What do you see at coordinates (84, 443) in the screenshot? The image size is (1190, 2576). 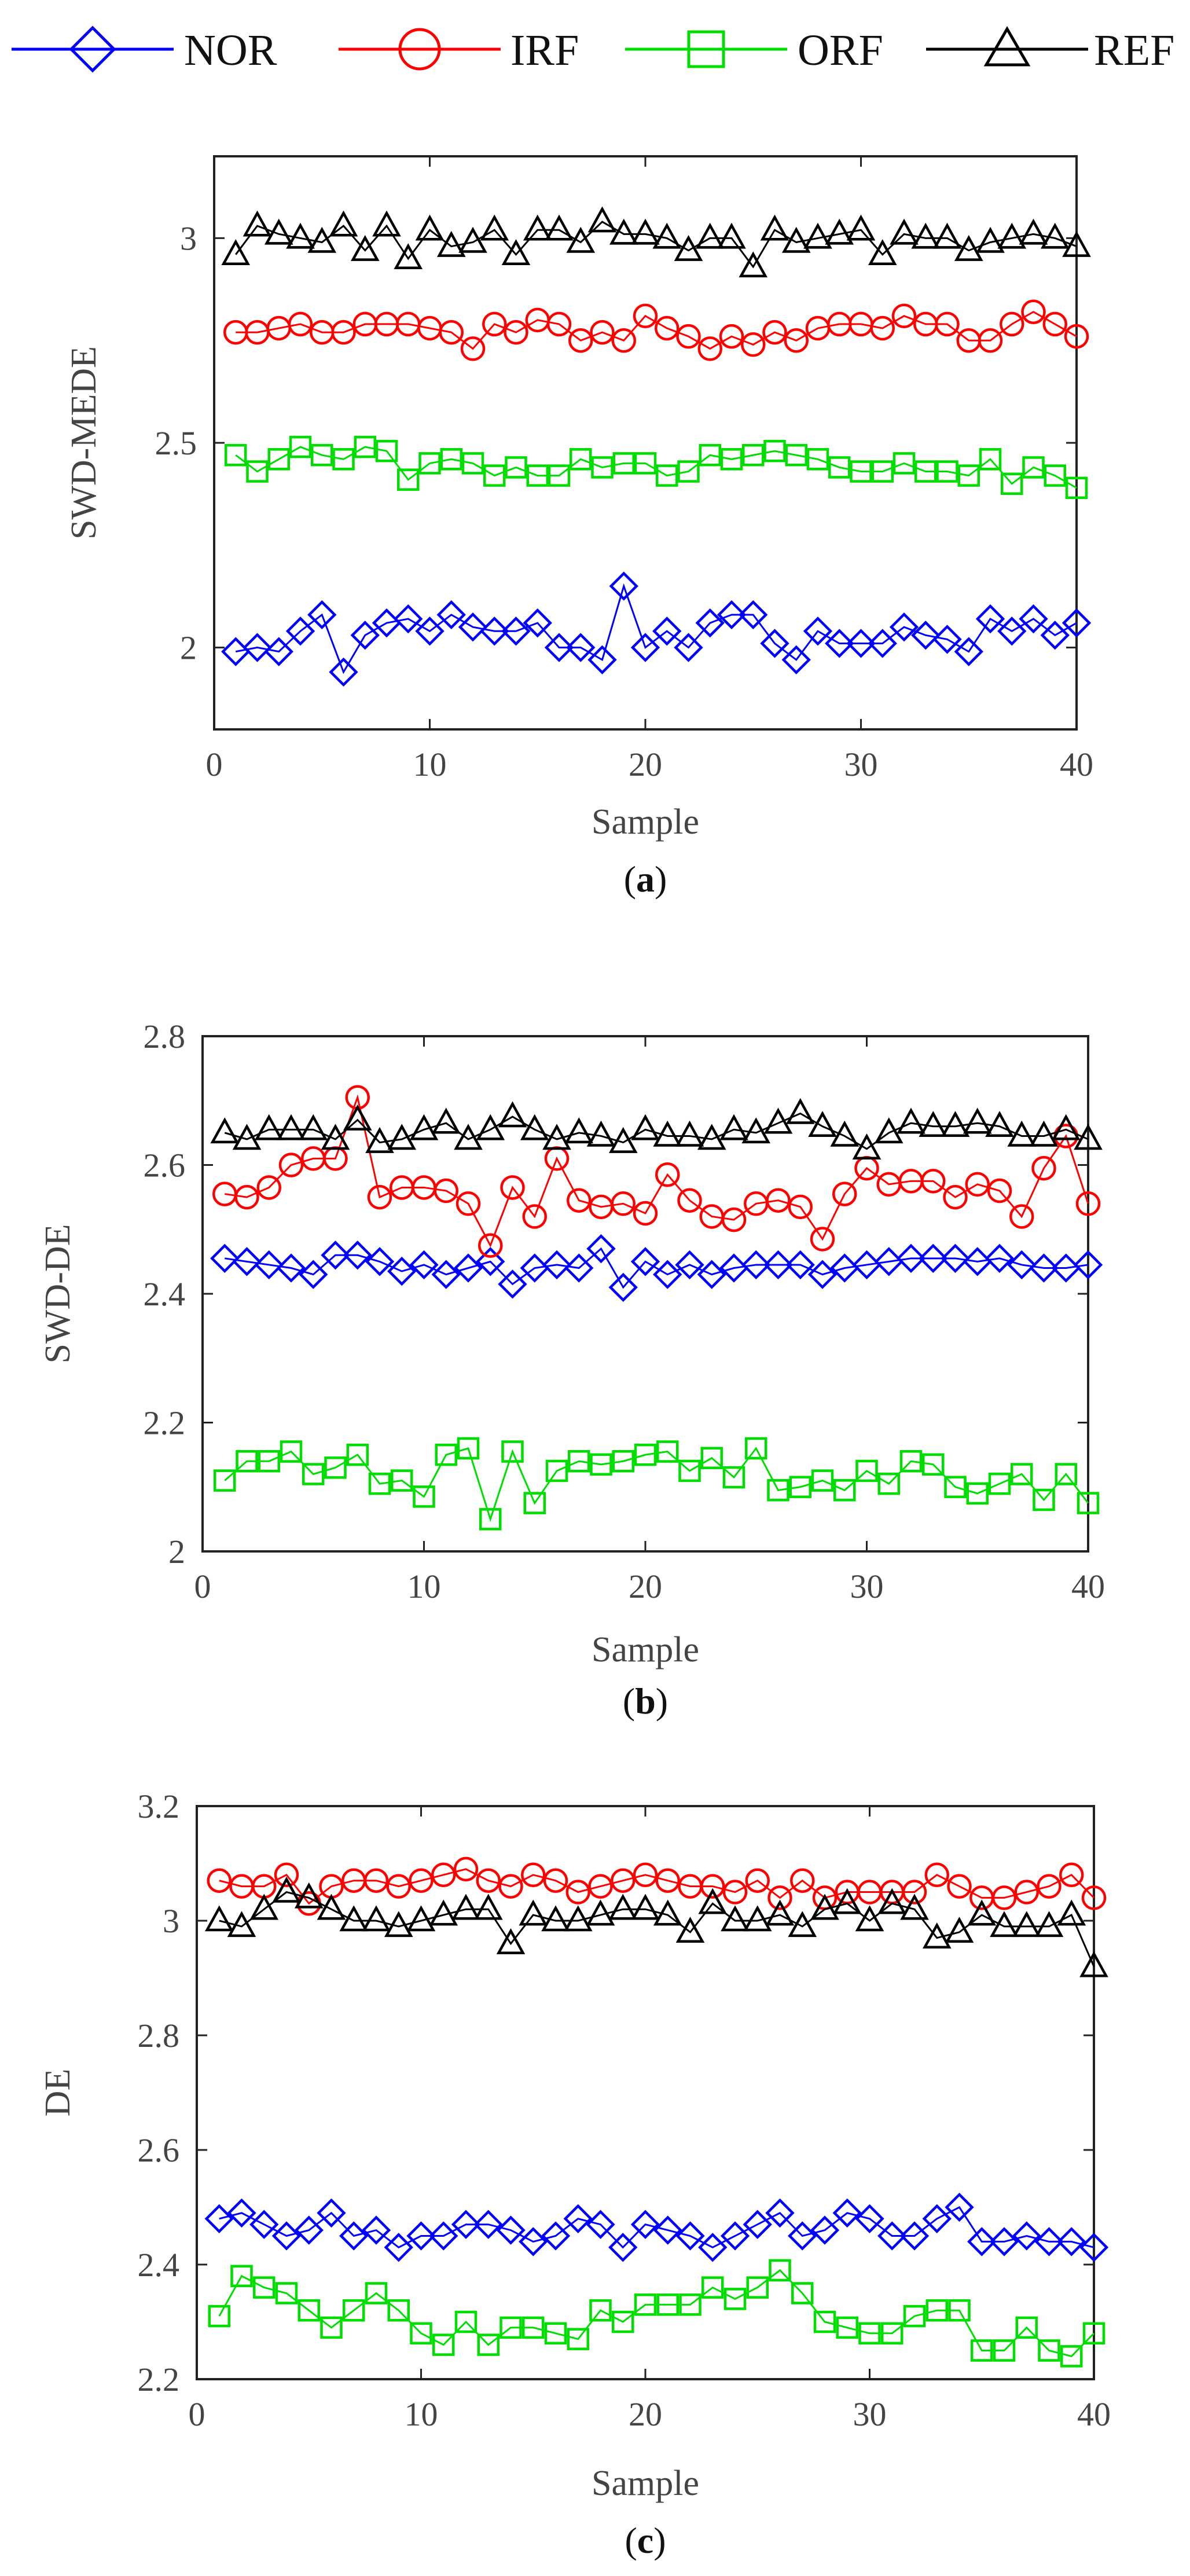 I see `y-axis-label-a: SWD-MEDE` at bounding box center [84, 443].